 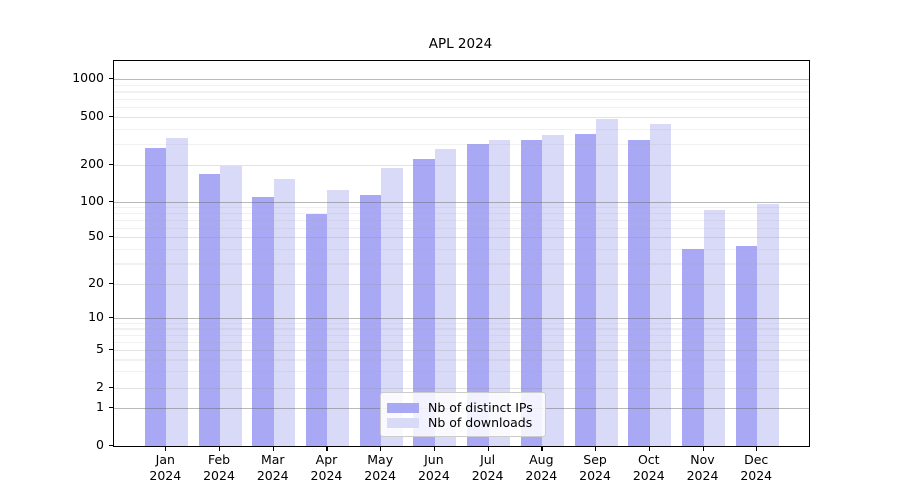 What do you see at coordinates (596, 448) in the screenshot?
I see `x-axis-tick-mark-sep` at bounding box center [596, 448].